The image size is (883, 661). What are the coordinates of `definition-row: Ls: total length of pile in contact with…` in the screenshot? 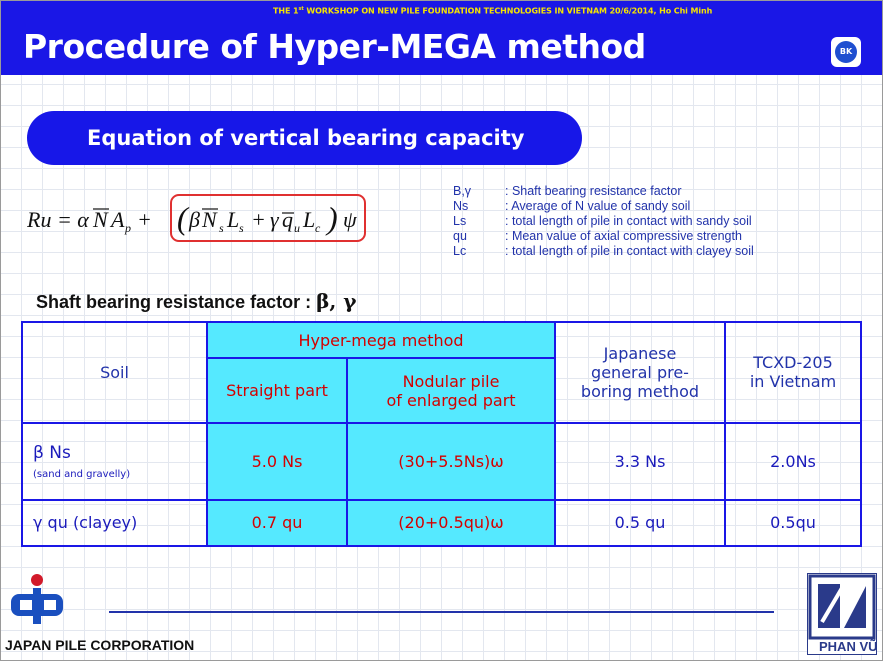 It's located at (602, 221).